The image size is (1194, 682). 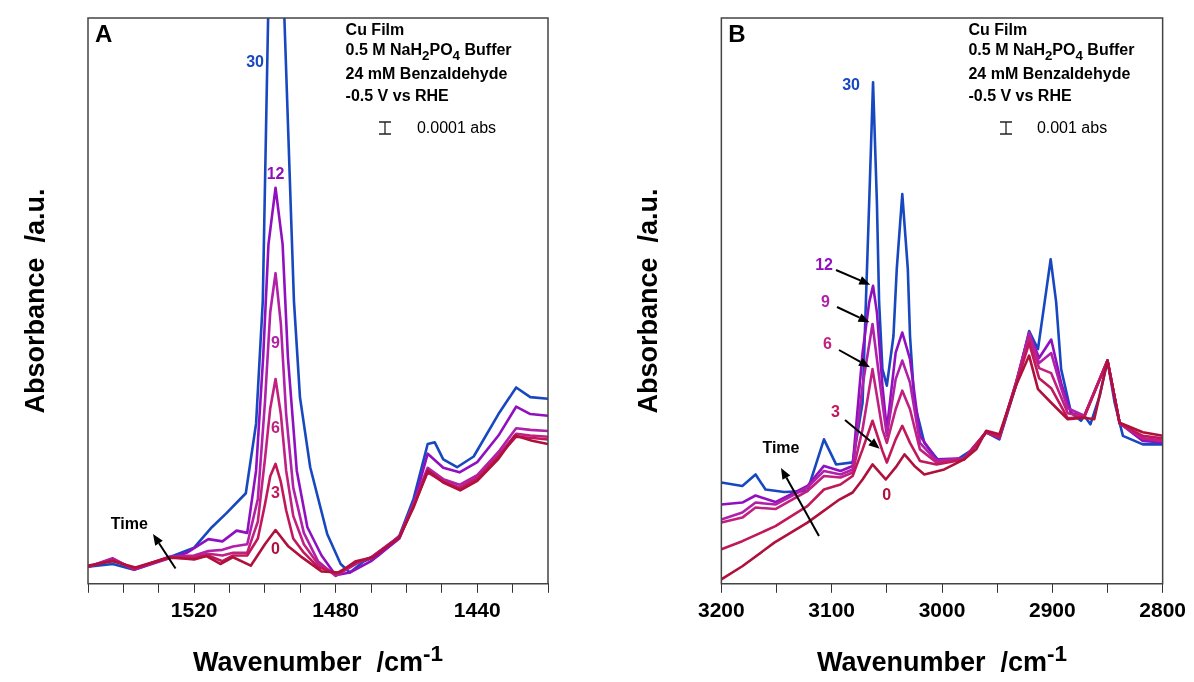 I want to click on text: 24 mM Benzaldehyde, so click(x=1049, y=74).